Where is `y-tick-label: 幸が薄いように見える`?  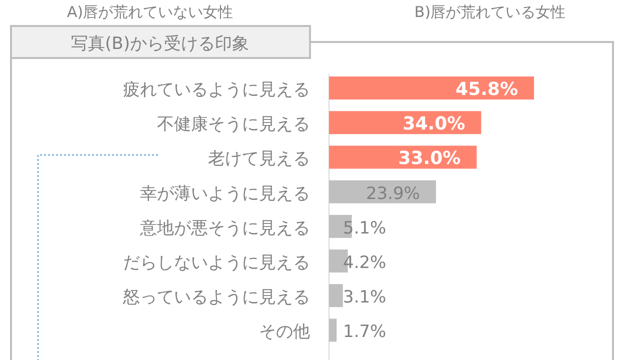 y-tick-label: 幸が薄いように見える is located at coordinates (225, 194).